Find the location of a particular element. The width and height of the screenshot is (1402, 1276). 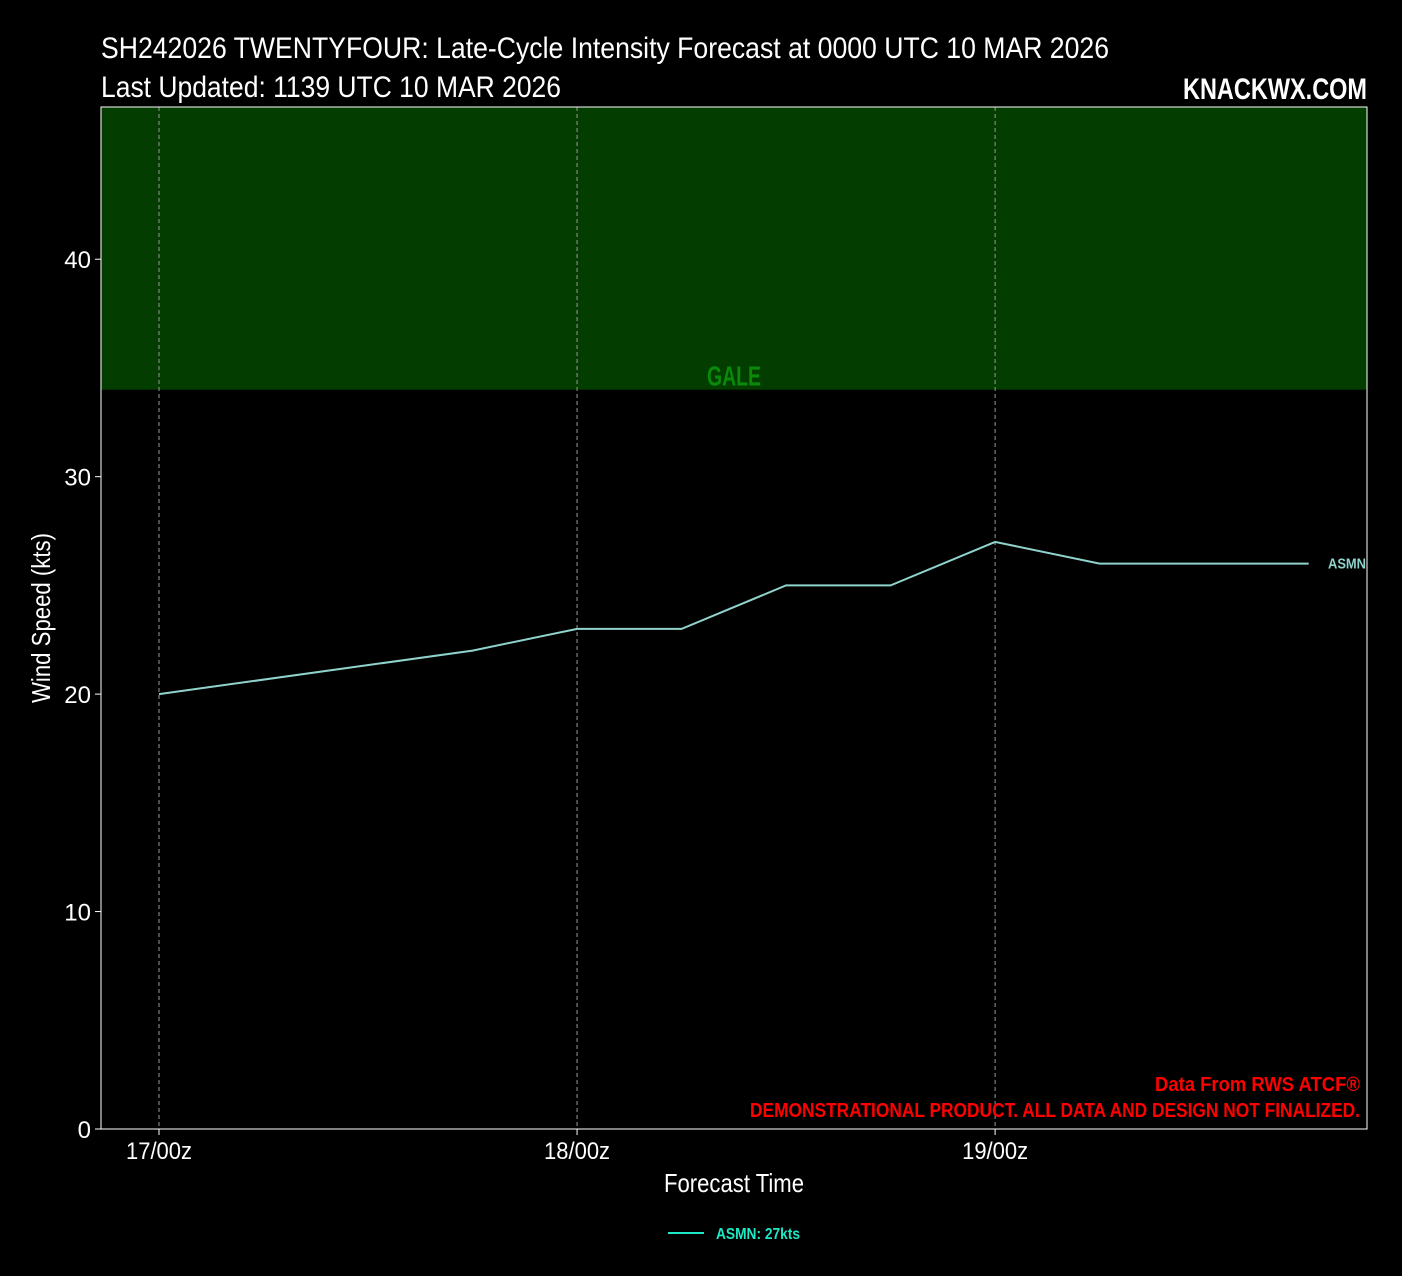

x-tick-label: 18/00z is located at coordinates (577, 1151).